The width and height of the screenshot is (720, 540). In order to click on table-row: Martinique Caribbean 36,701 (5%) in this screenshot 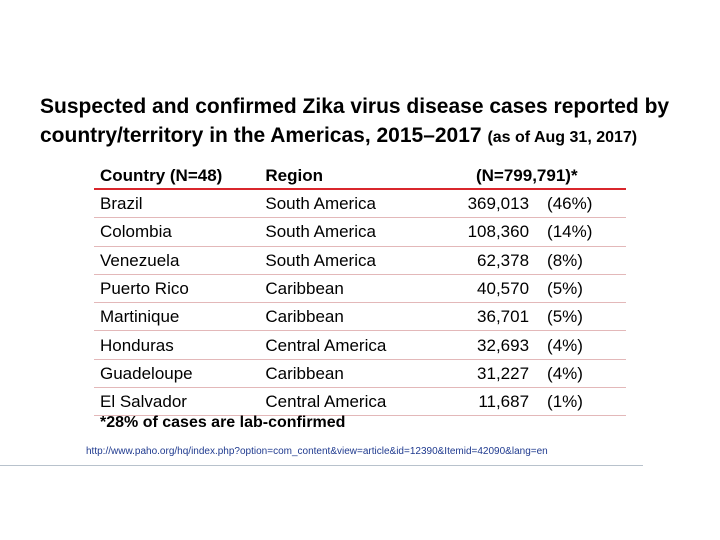, I will do `click(360, 317)`.